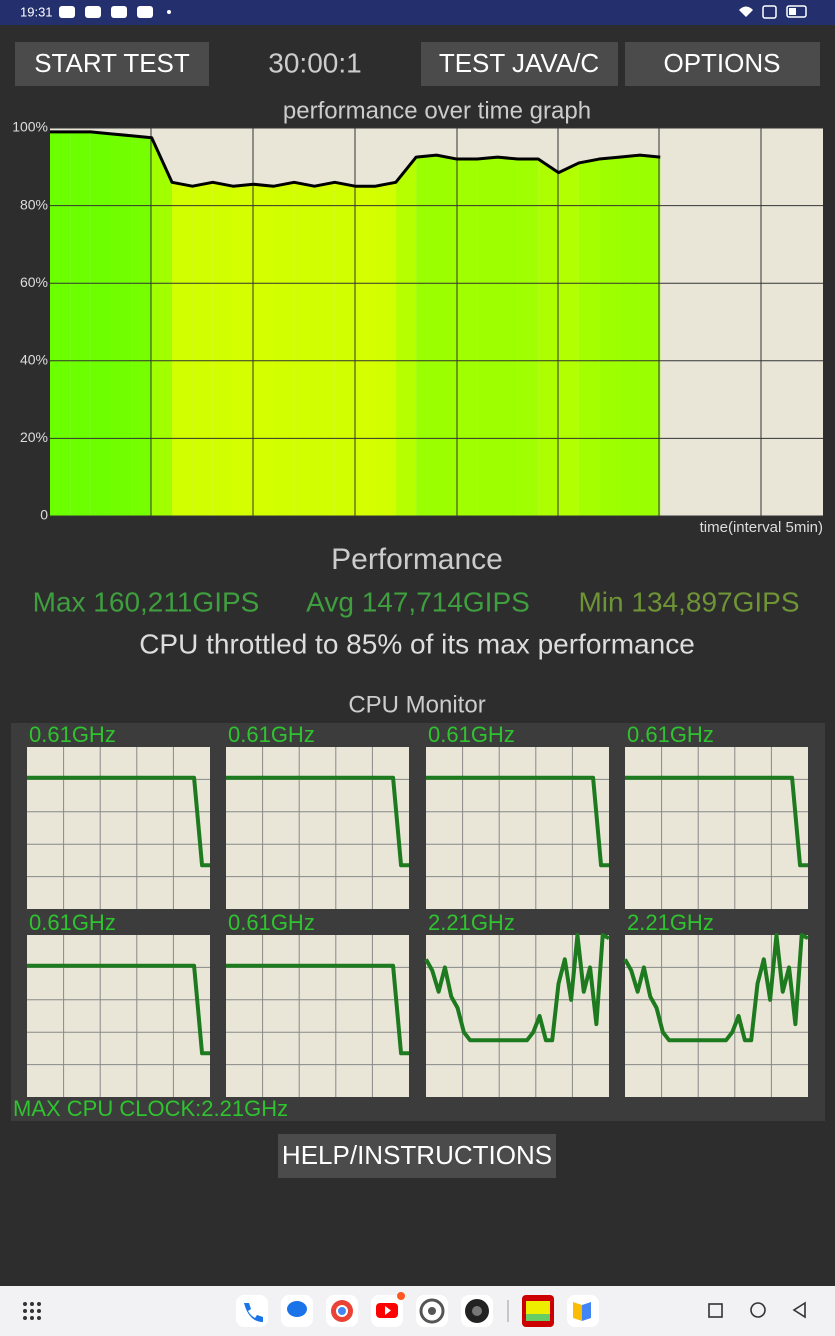  I want to click on help-button, so click(417, 1156).